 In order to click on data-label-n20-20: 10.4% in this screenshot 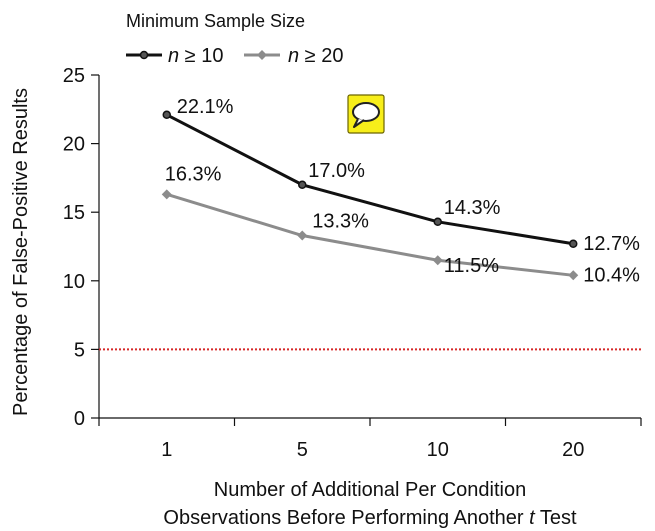, I will do `click(611, 275)`.